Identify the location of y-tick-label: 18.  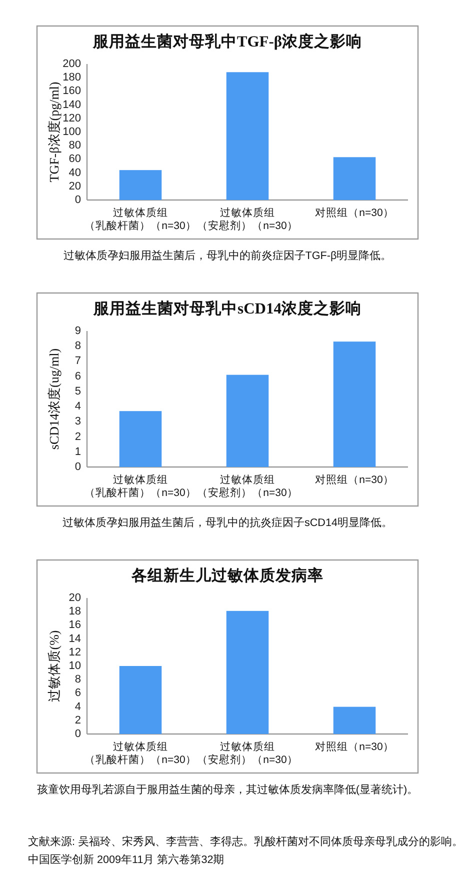
(74, 612).